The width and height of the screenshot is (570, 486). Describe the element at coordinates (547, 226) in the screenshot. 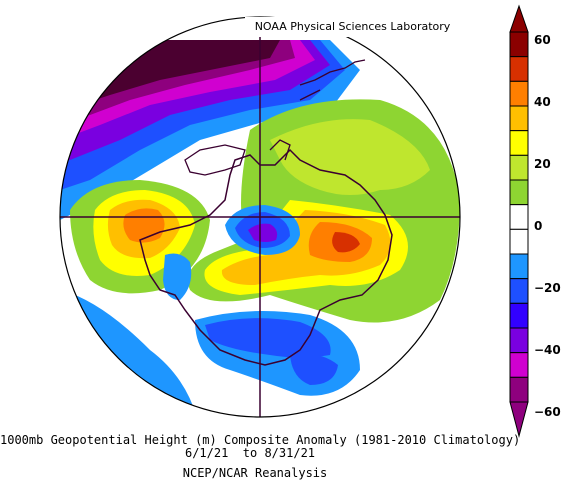

I see `colorbar-ticks: 60 40 20 0 −20 −40 −60` at that location.